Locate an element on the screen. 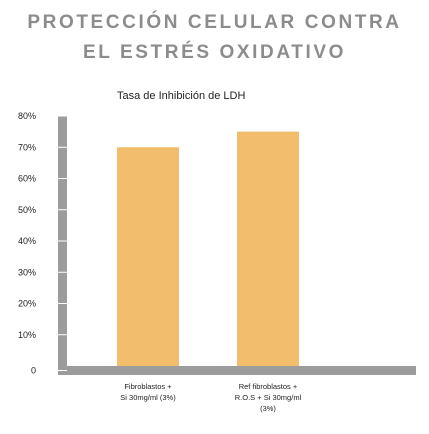  x-category-label: Ref fibroblastos + R.O.S + Si 30mg/ml (3%) is located at coordinates (268, 397).